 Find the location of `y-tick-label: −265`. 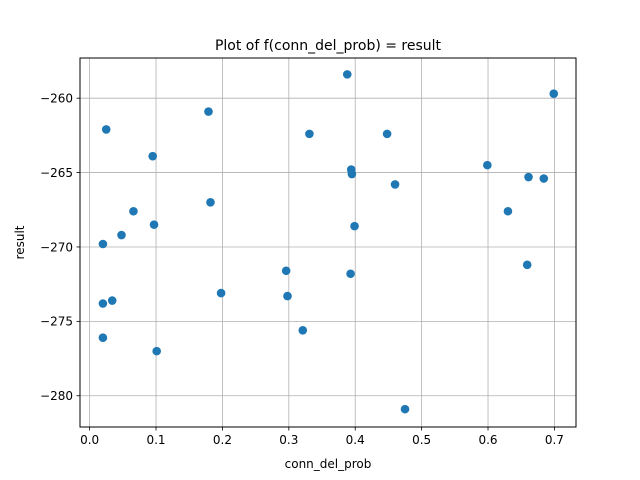

y-tick-label: −265 is located at coordinates (56, 173).